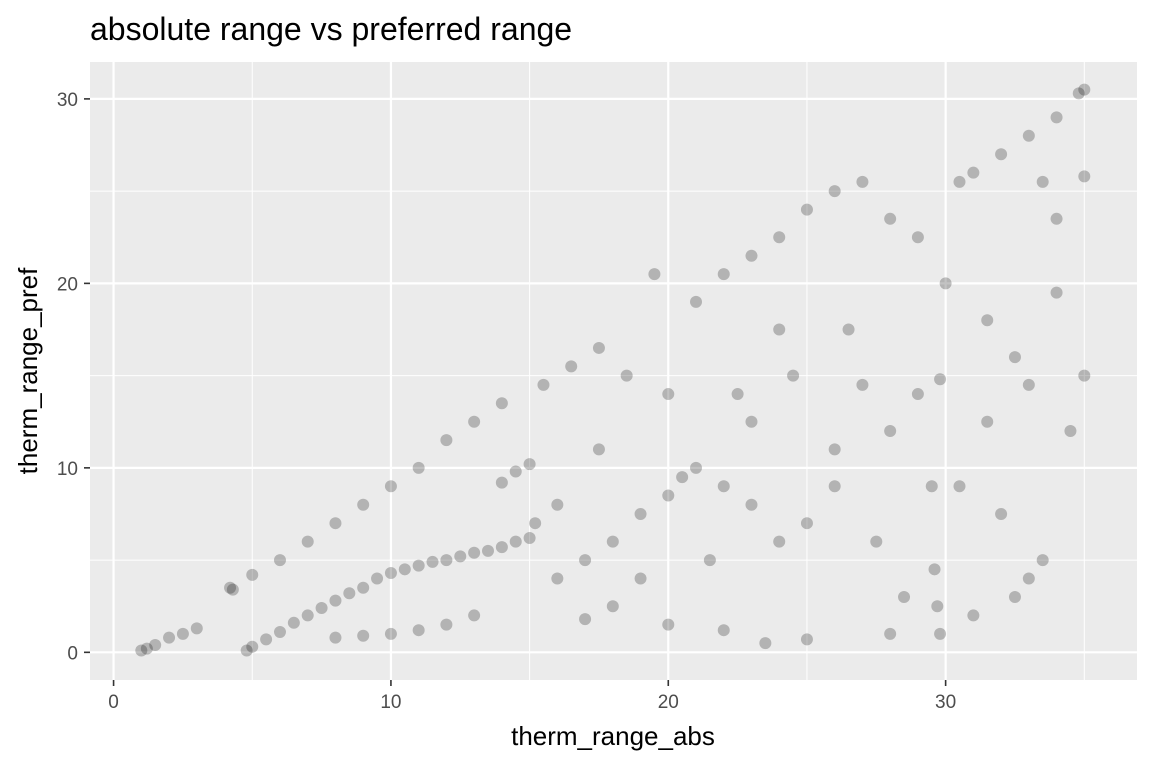 The image size is (1152, 768). Describe the element at coordinates (113, 702) in the screenshot. I see `x-tick-label: 0` at that location.